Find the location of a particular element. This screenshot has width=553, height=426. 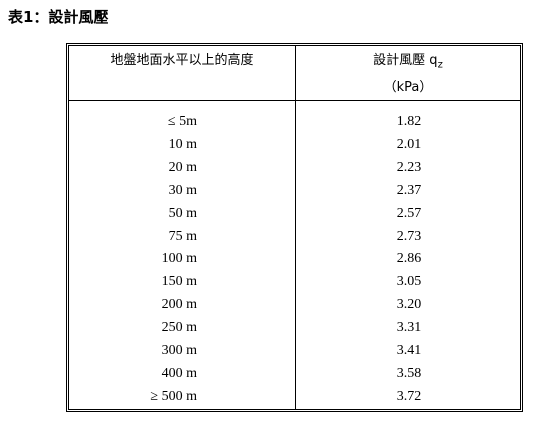

height-cell: 50 m is located at coordinates (182, 213).